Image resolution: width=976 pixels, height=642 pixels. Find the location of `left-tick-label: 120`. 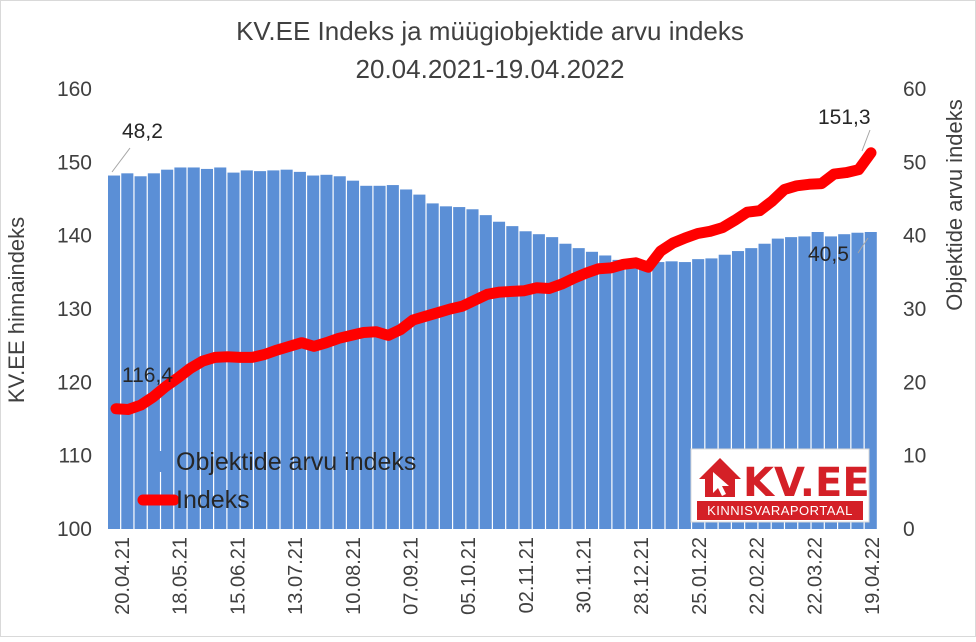

left-tick-label: 120 is located at coordinates (74, 382).